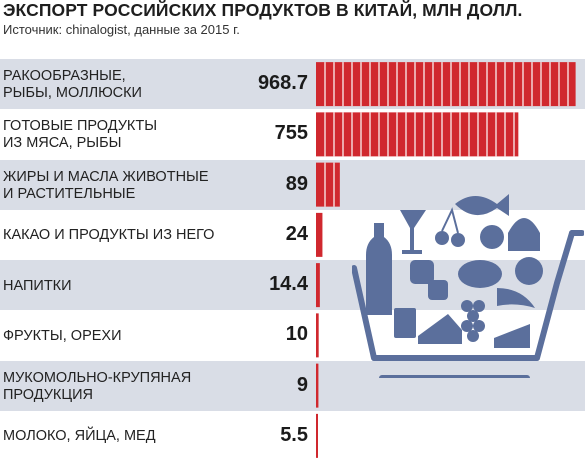 The width and height of the screenshot is (585, 461). What do you see at coordinates (529, 271) in the screenshot?
I see `waffle-icon` at bounding box center [529, 271].